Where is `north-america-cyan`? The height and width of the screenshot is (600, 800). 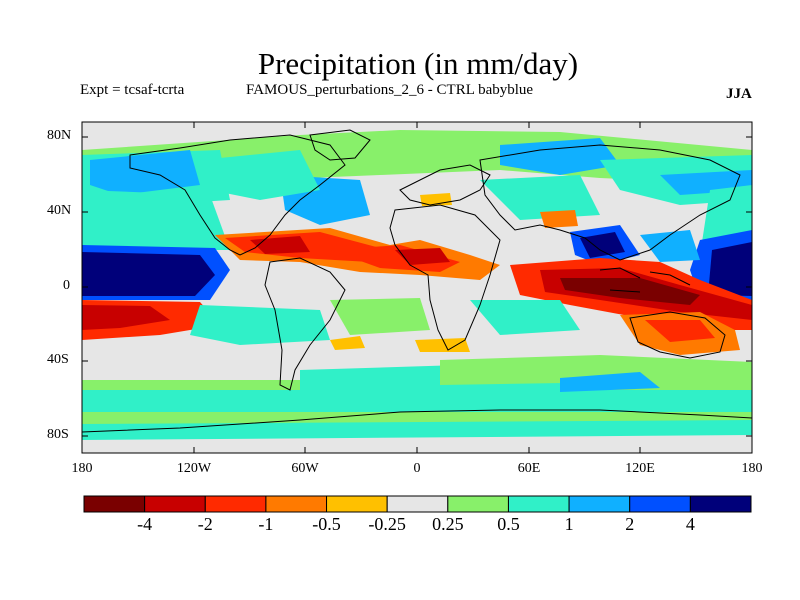 north-america-cyan is located at coordinates (260, 175).